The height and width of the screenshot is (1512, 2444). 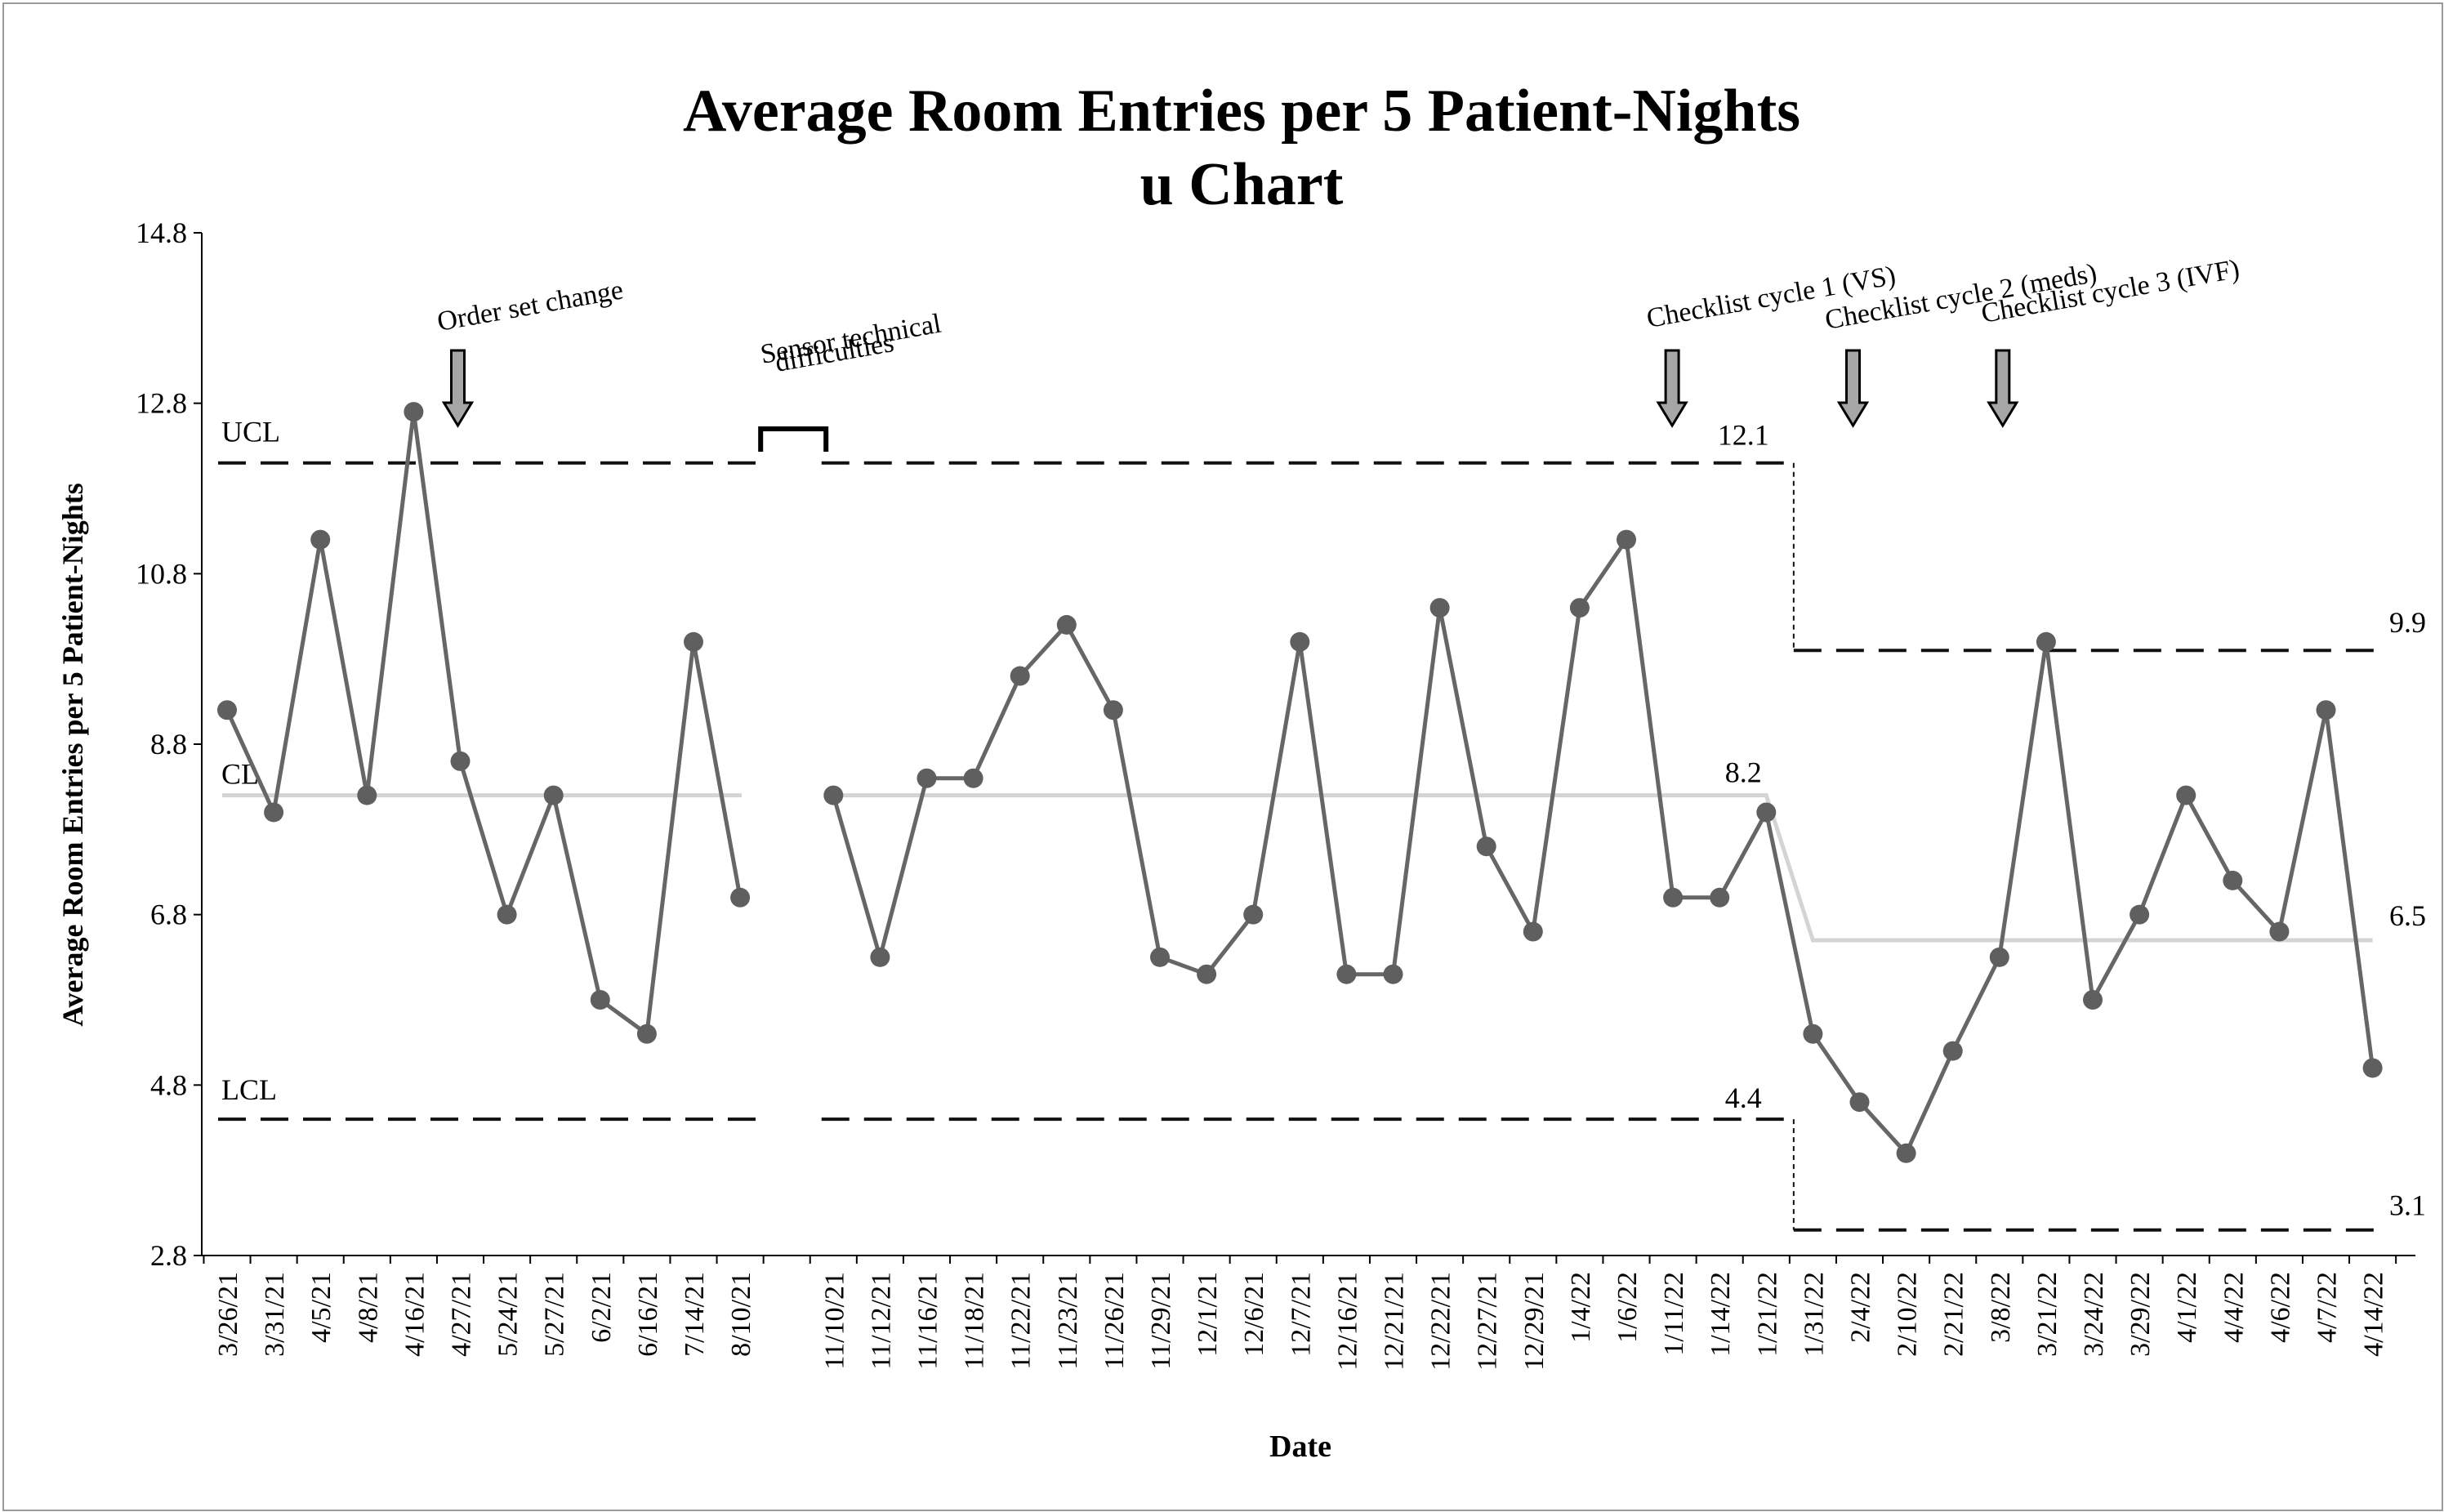 What do you see at coordinates (1743, 436) in the screenshot?
I see `ucl-value-label: 12.1` at bounding box center [1743, 436].